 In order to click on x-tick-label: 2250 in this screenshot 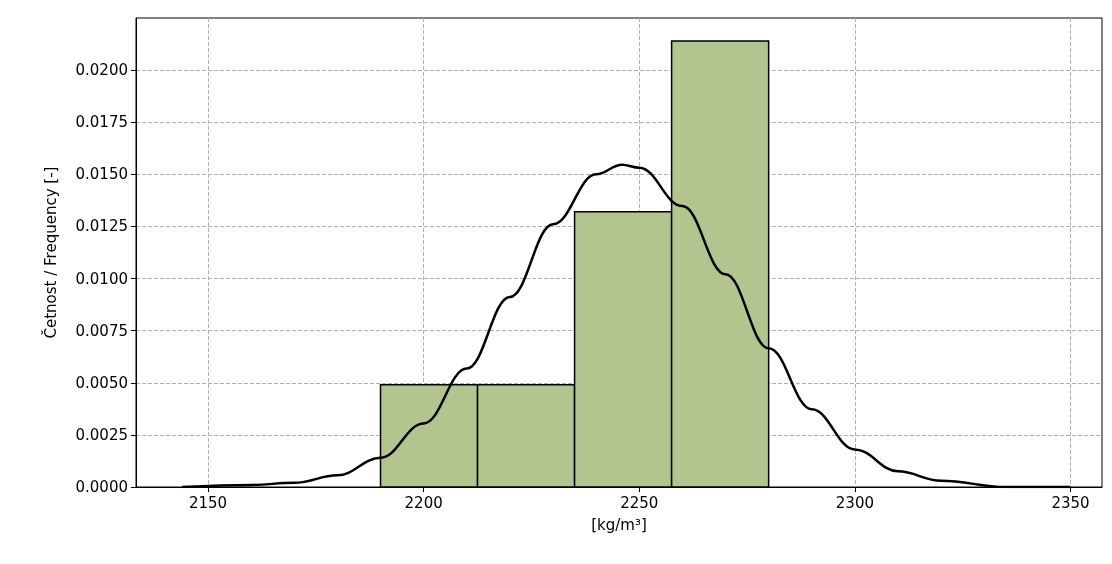, I will do `click(639, 502)`.